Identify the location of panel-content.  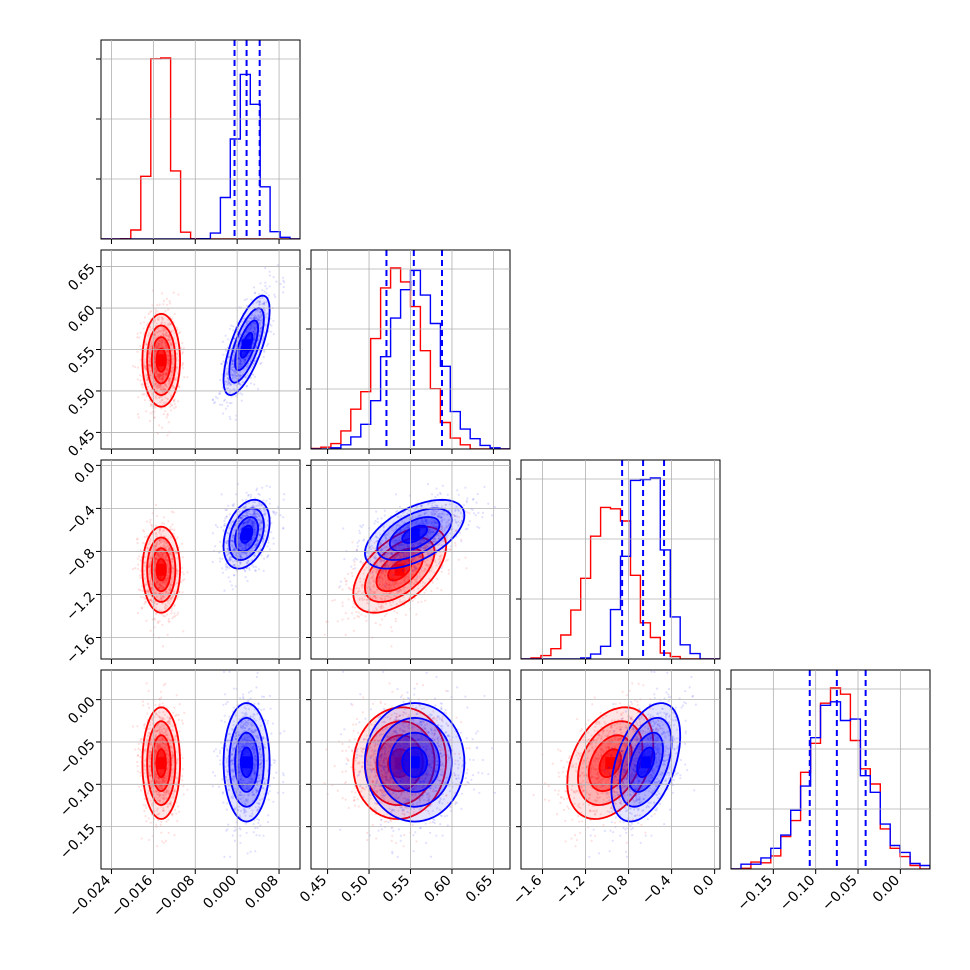
(208, 565).